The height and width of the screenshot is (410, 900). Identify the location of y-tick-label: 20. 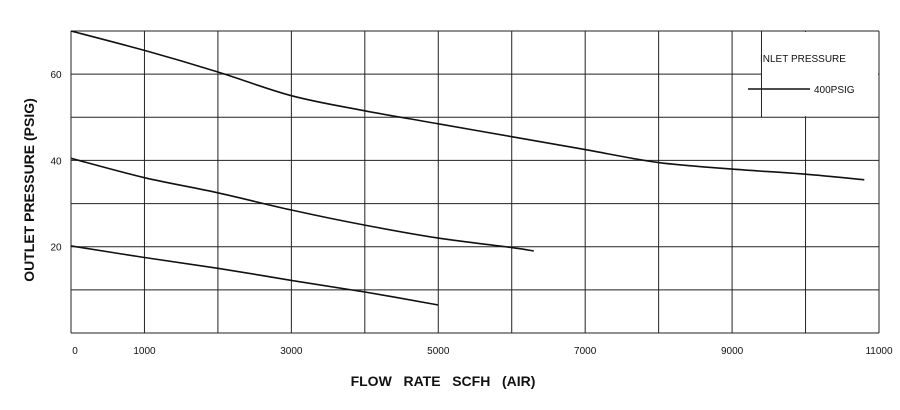
(56, 248).